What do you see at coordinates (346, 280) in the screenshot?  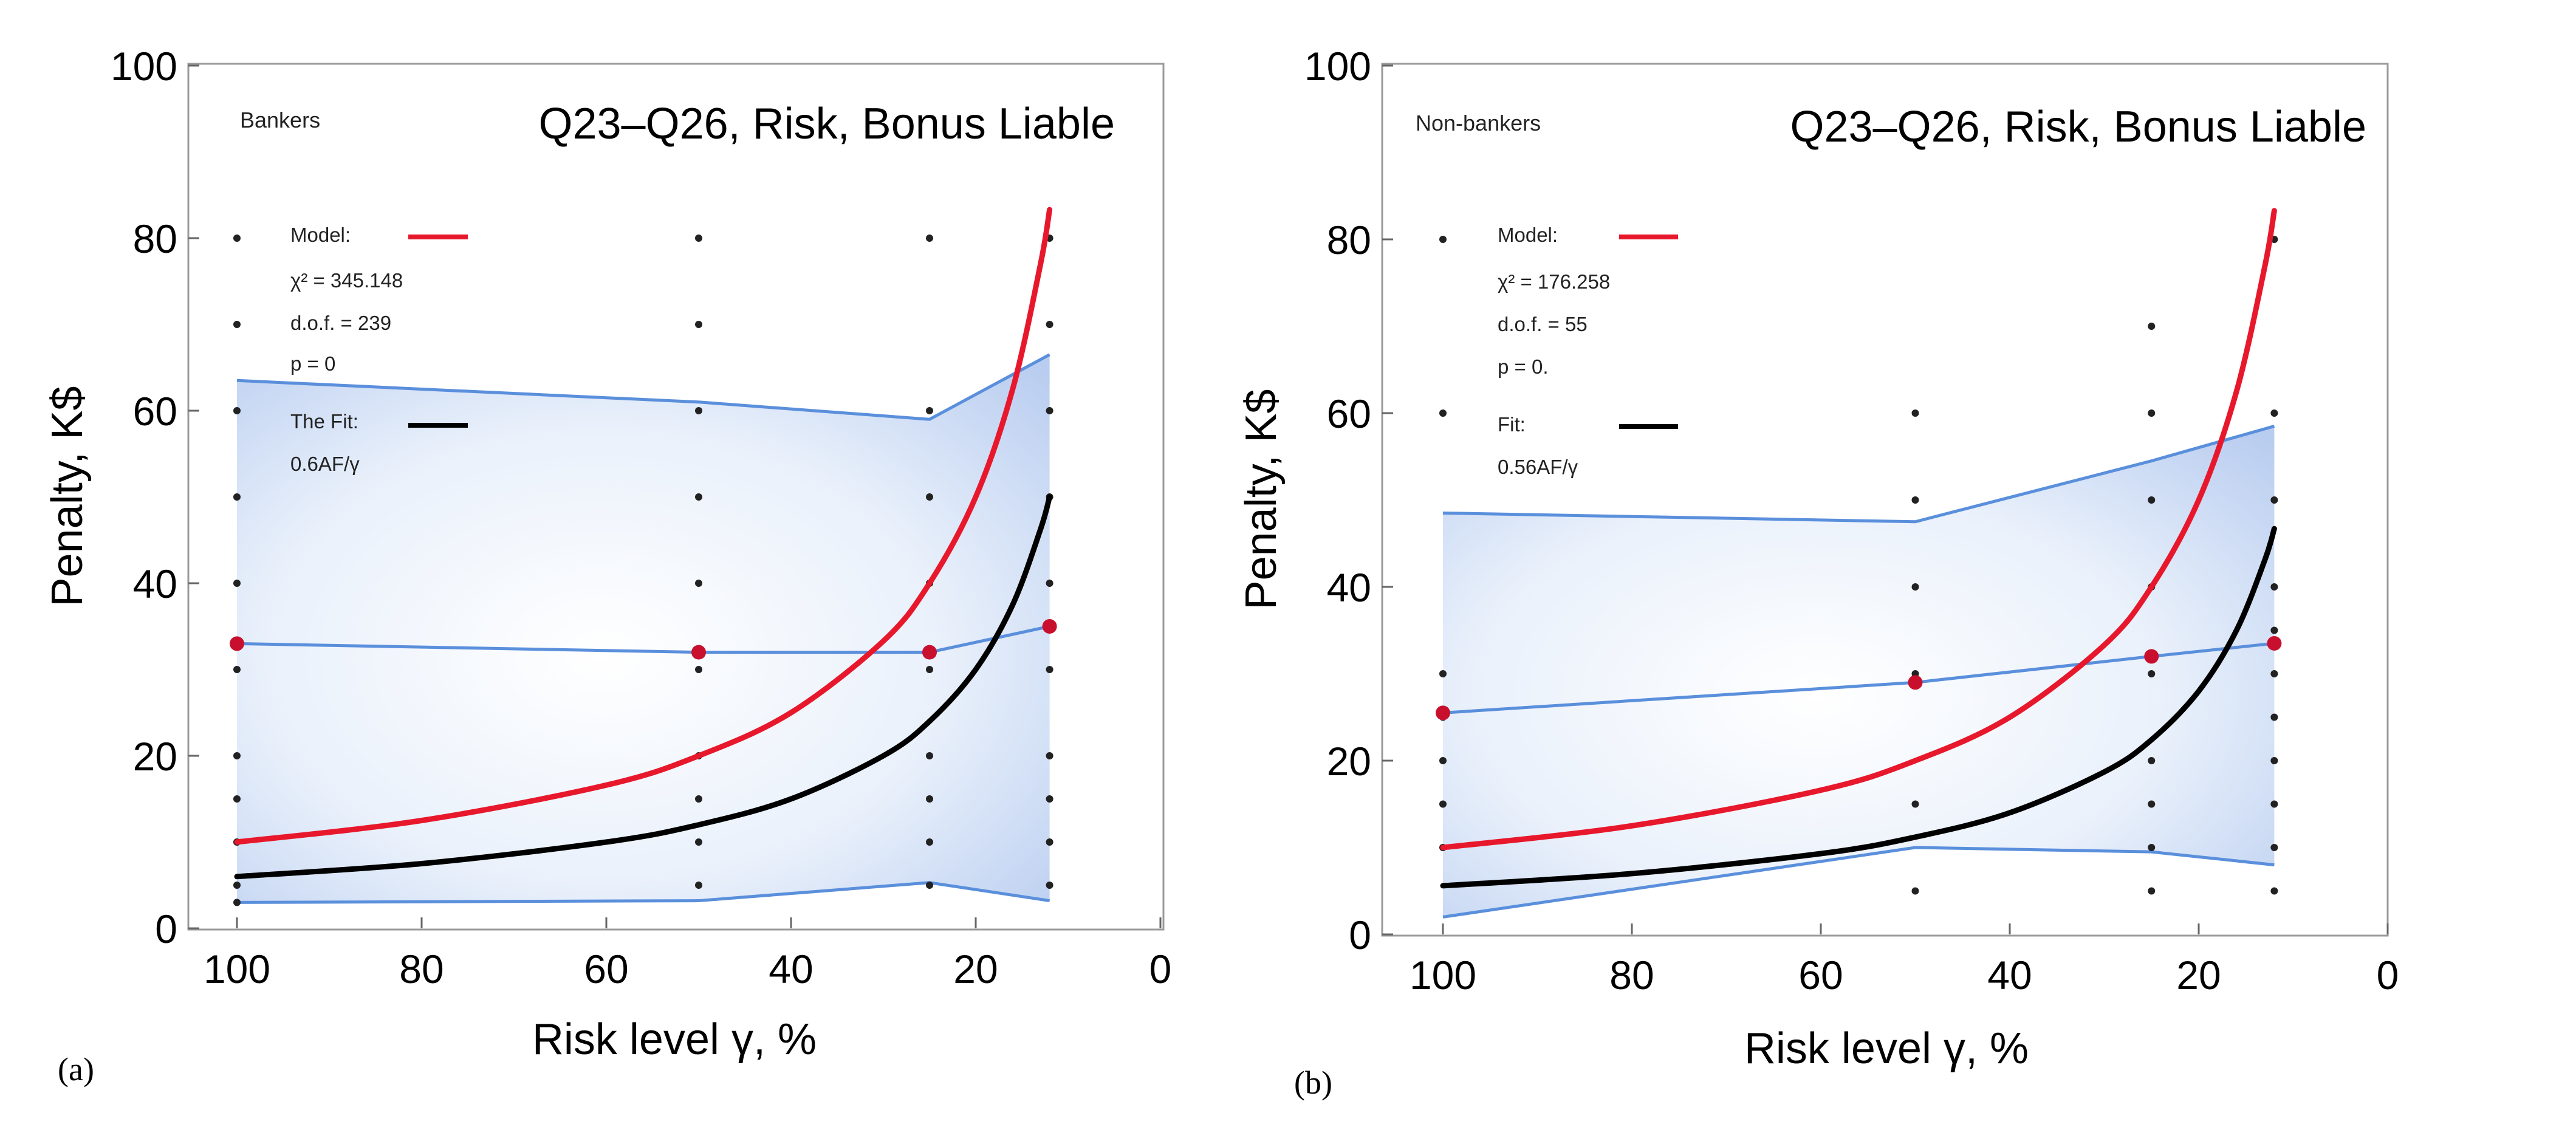 I see `legend-stat-chi2: χ² = 345.148` at bounding box center [346, 280].